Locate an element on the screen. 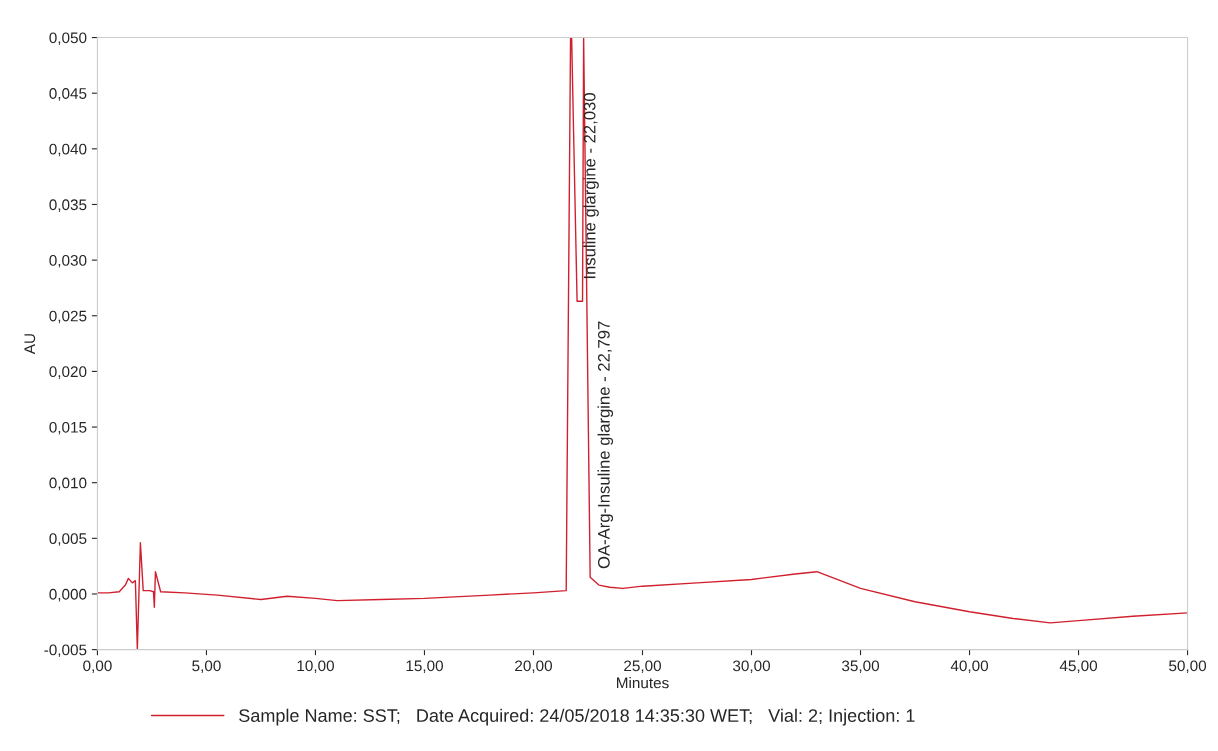 This screenshot has width=1218, height=751. y-tick-label: 0,040 is located at coordinates (68, 150).